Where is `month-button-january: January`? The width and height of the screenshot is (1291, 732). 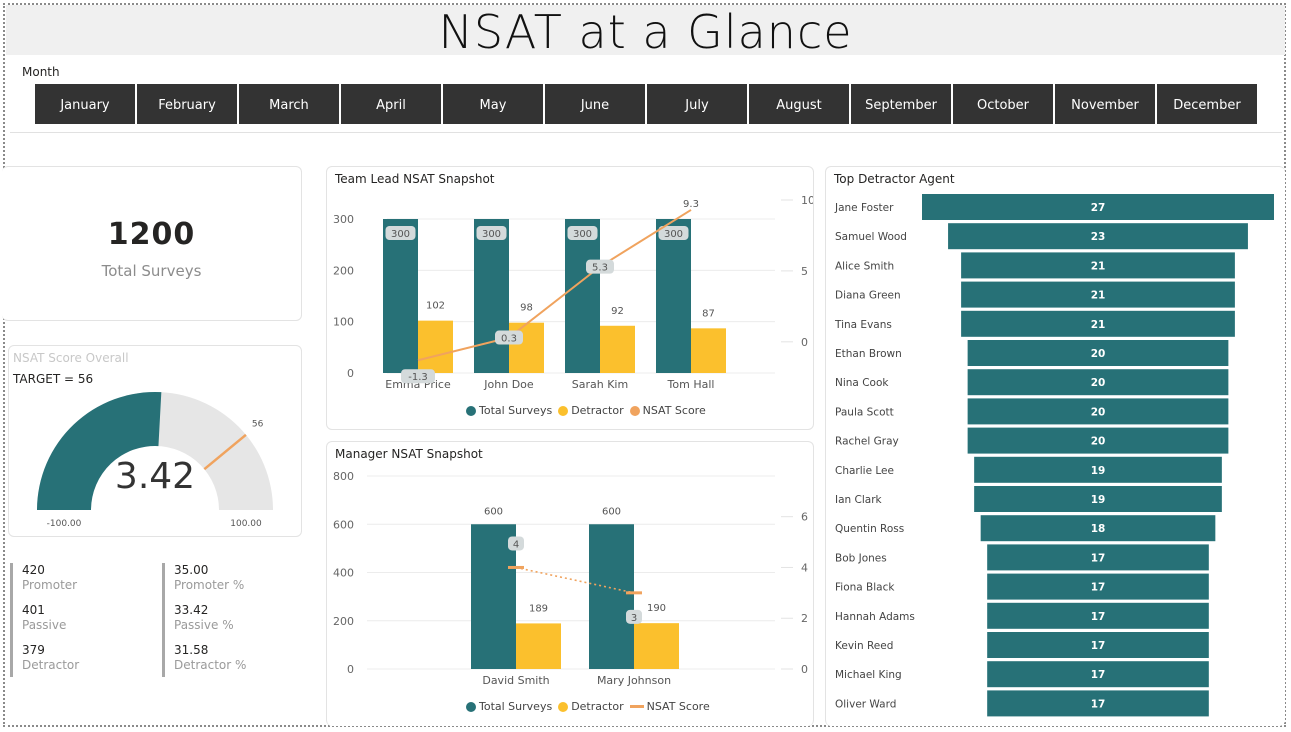 month-button-january: January is located at coordinates (85, 104).